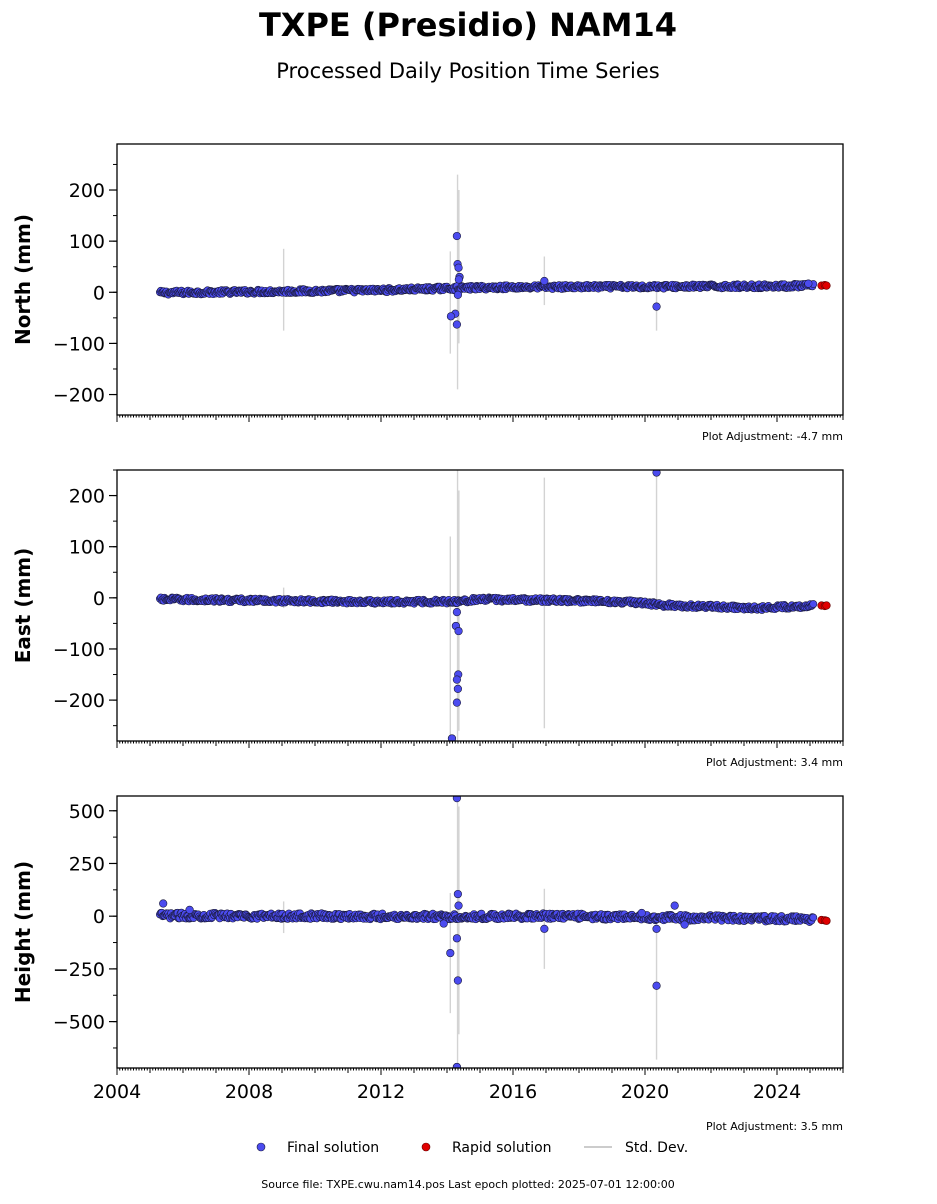  Describe the element at coordinates (772, 436) in the screenshot. I see `north-plot-adjustment: Plot Adjustment: -4.7 mm` at that location.